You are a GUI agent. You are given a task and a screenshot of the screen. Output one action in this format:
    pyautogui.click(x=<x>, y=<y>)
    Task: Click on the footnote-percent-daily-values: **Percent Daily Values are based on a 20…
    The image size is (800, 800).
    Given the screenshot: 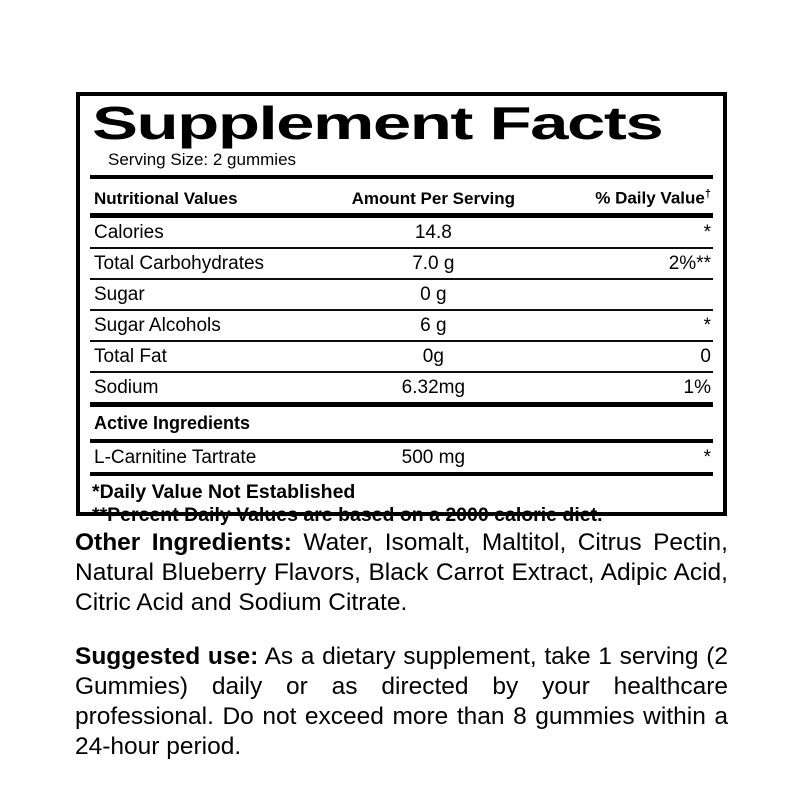 What is the action you would take?
    pyautogui.click(x=347, y=514)
    